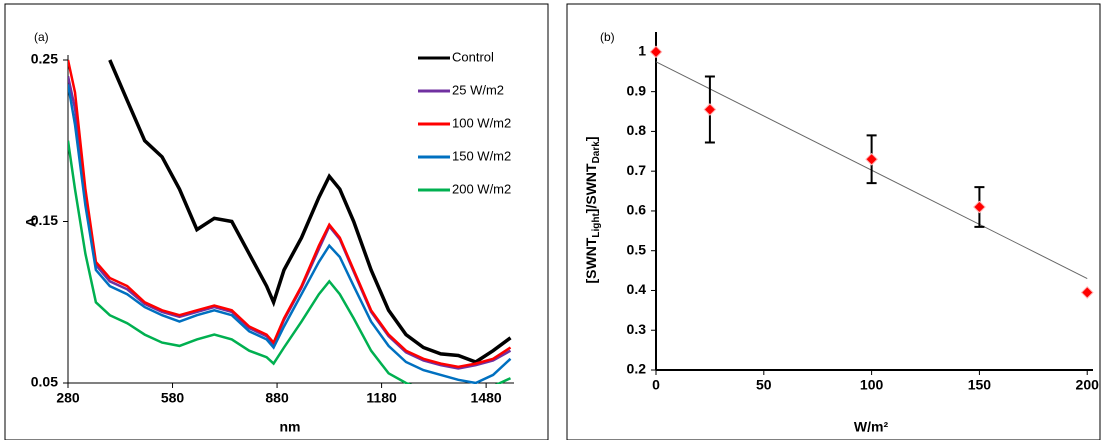 Image resolution: width=1105 pixels, height=440 pixels. Describe the element at coordinates (44, 59) in the screenshot. I see `y-tick-label: 0.25` at that location.